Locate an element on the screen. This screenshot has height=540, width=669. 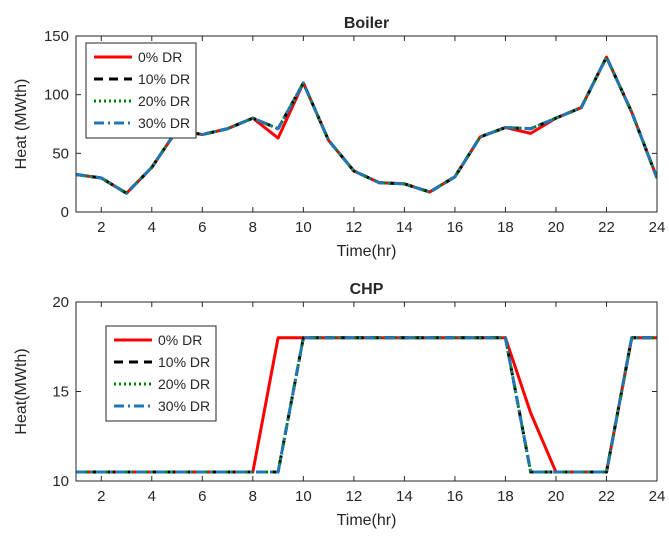
y-tick-label: 15 is located at coordinates (60, 392).